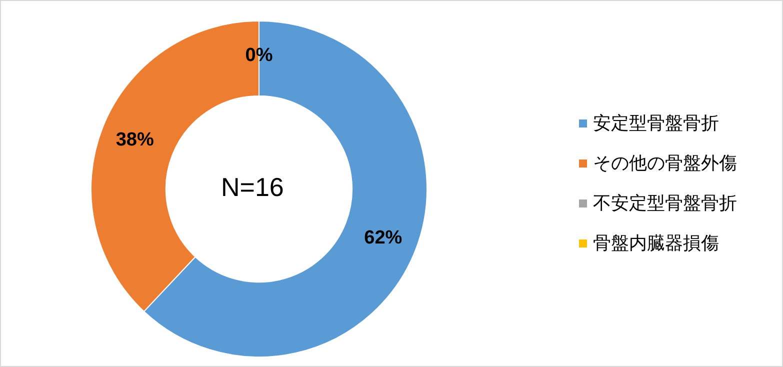 This screenshot has width=783, height=367. What do you see at coordinates (656, 123) in the screenshot?
I see `legend-label: 安定型骨盤骨折` at bounding box center [656, 123].